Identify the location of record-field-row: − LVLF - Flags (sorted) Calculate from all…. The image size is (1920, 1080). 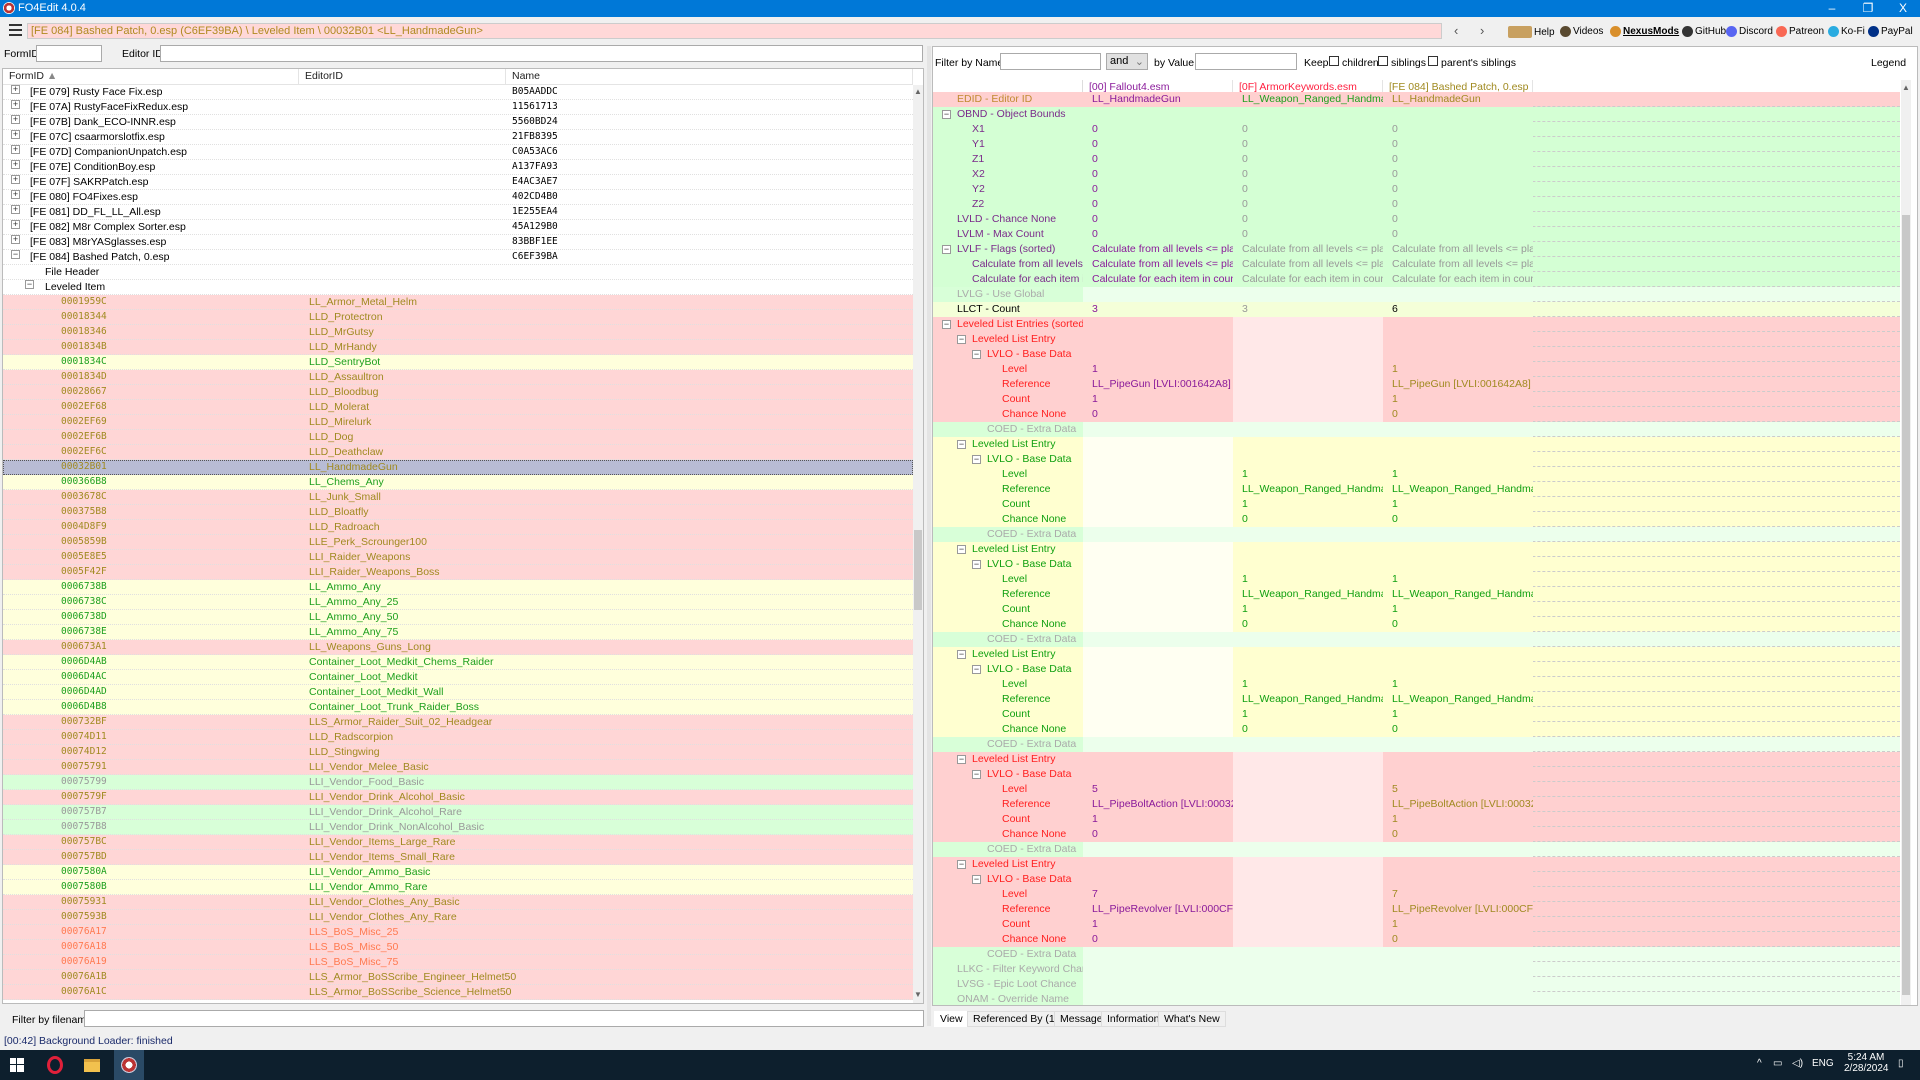
(1416, 249).